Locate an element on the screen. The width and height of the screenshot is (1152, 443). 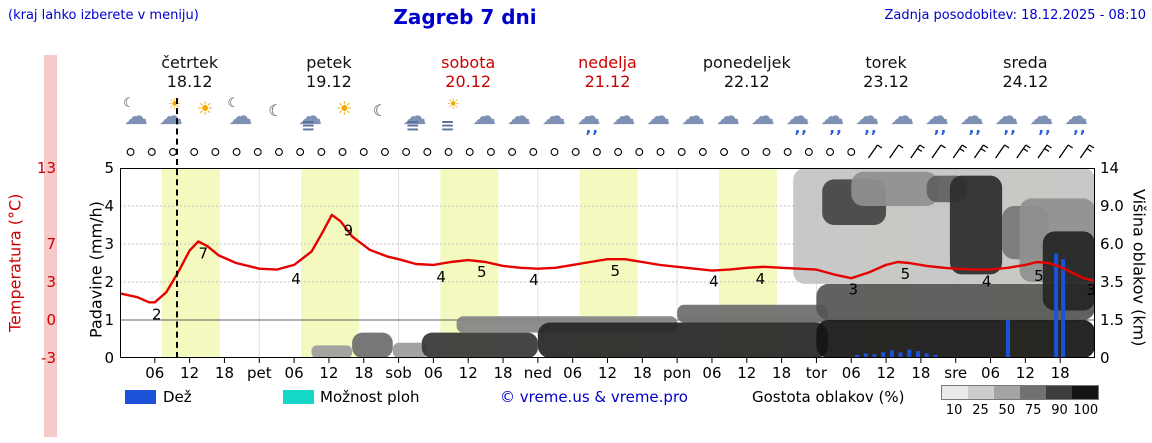
temperature-point-label: 7 is located at coordinates (203, 253).